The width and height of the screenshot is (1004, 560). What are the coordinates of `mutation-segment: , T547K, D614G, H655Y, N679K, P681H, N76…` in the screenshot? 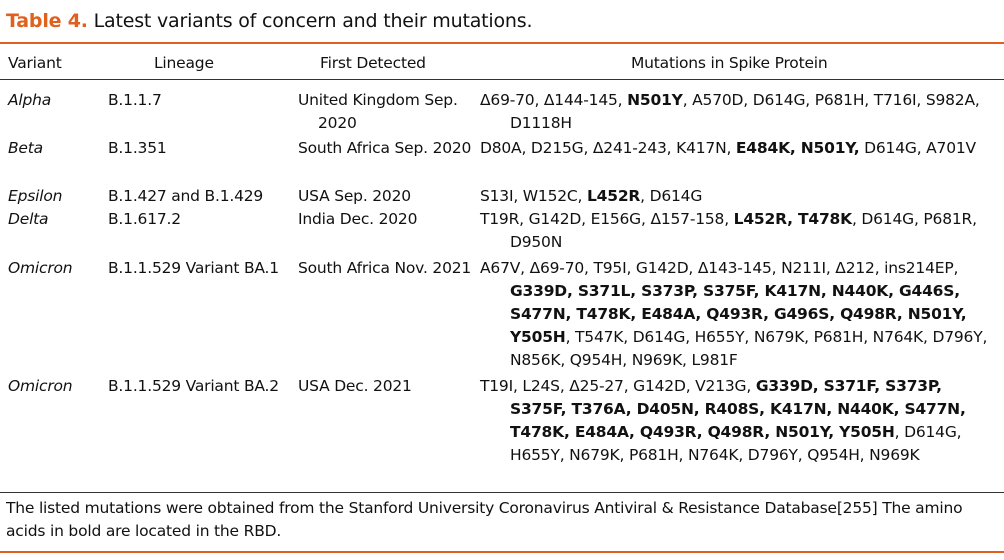 It's located at (749, 348).